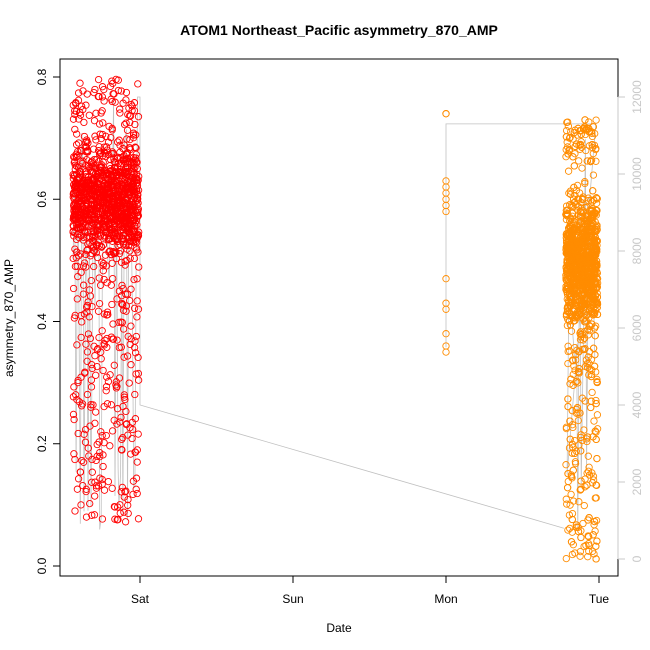  Describe the element at coordinates (140, 599) in the screenshot. I see `x-tick-label: Sat` at that location.